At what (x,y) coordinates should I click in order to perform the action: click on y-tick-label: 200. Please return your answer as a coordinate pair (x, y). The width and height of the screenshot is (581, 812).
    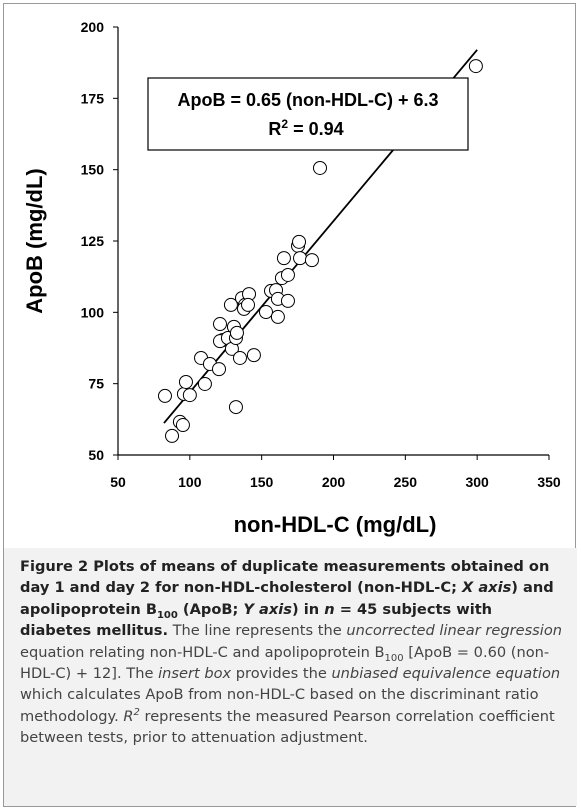
    Looking at the image, I should click on (93, 27).